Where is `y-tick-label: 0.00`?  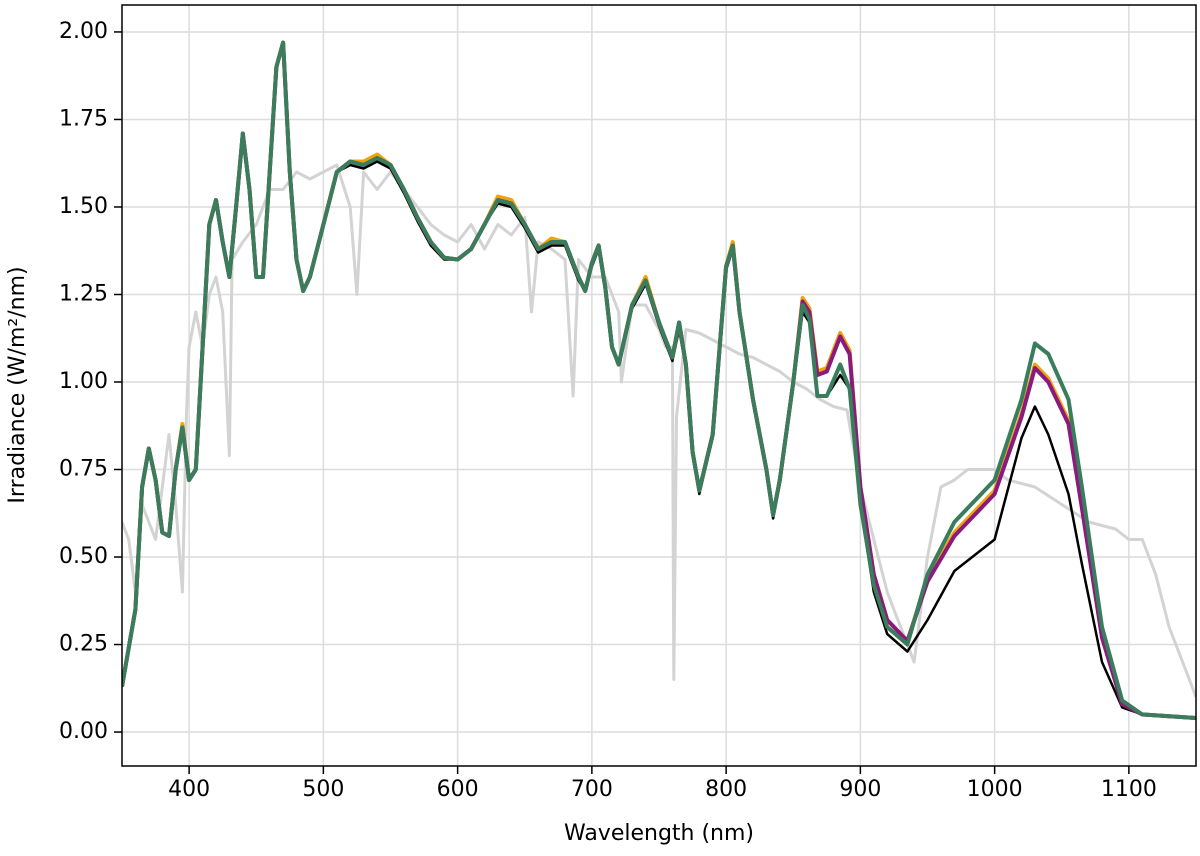 y-tick-label: 0.00 is located at coordinates (83, 731).